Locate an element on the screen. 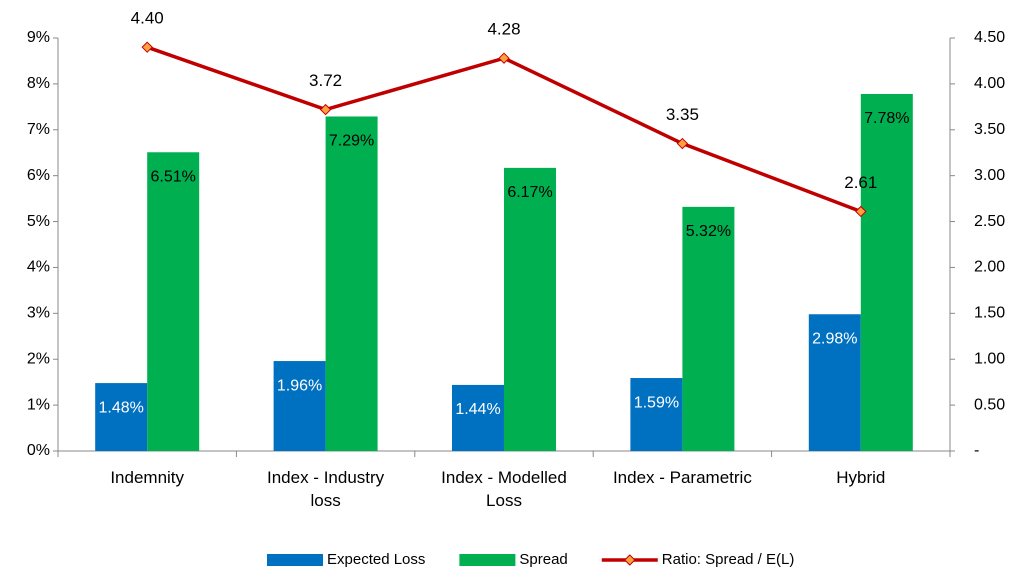 The width and height of the screenshot is (1017, 572). y-tick-label: 5% is located at coordinates (38, 221).